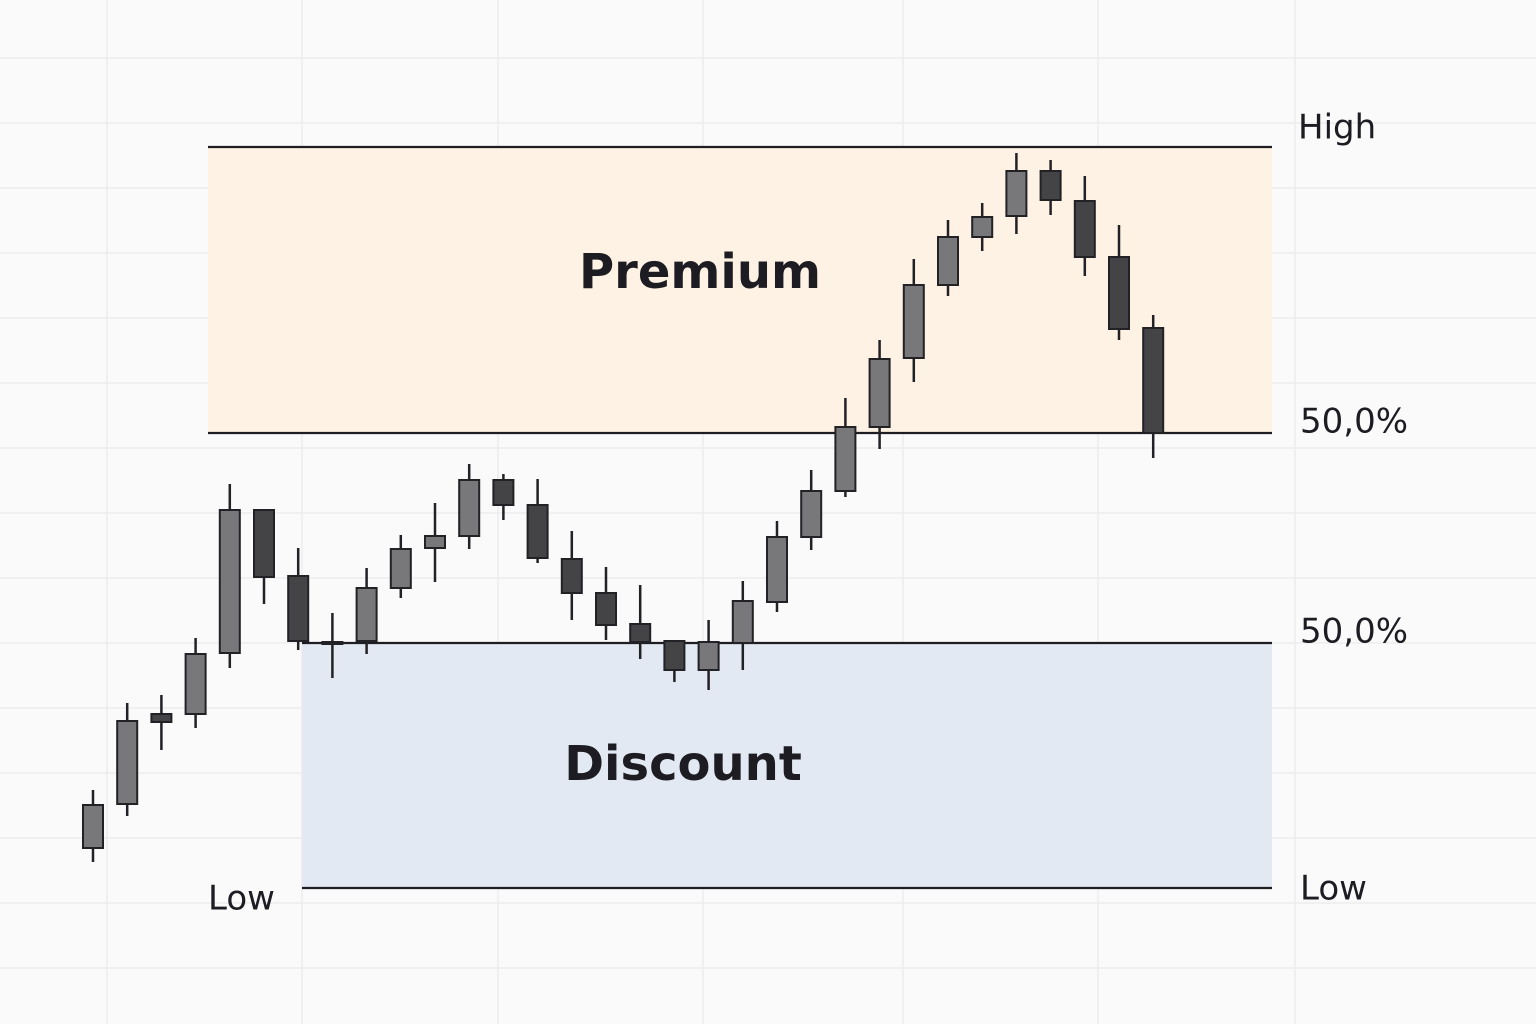 The height and width of the screenshot is (1024, 1536). I want to click on level-label: High, so click(1337, 128).